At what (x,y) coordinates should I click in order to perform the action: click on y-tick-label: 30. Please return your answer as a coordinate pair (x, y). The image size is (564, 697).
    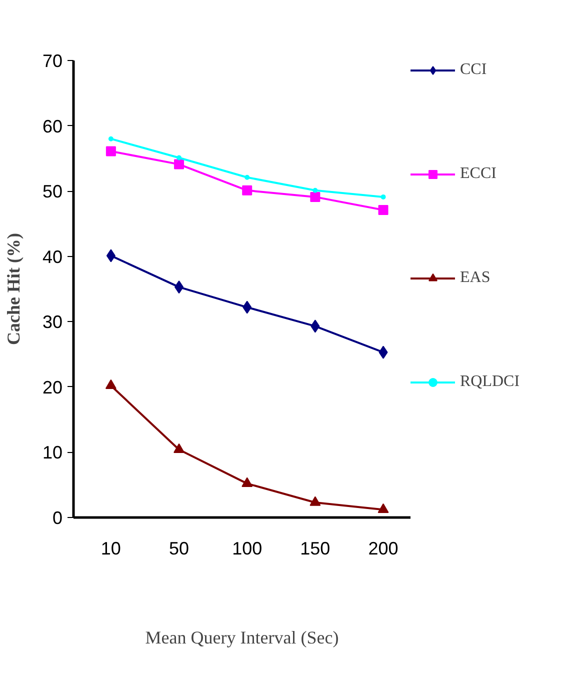
    Looking at the image, I should click on (52, 322).